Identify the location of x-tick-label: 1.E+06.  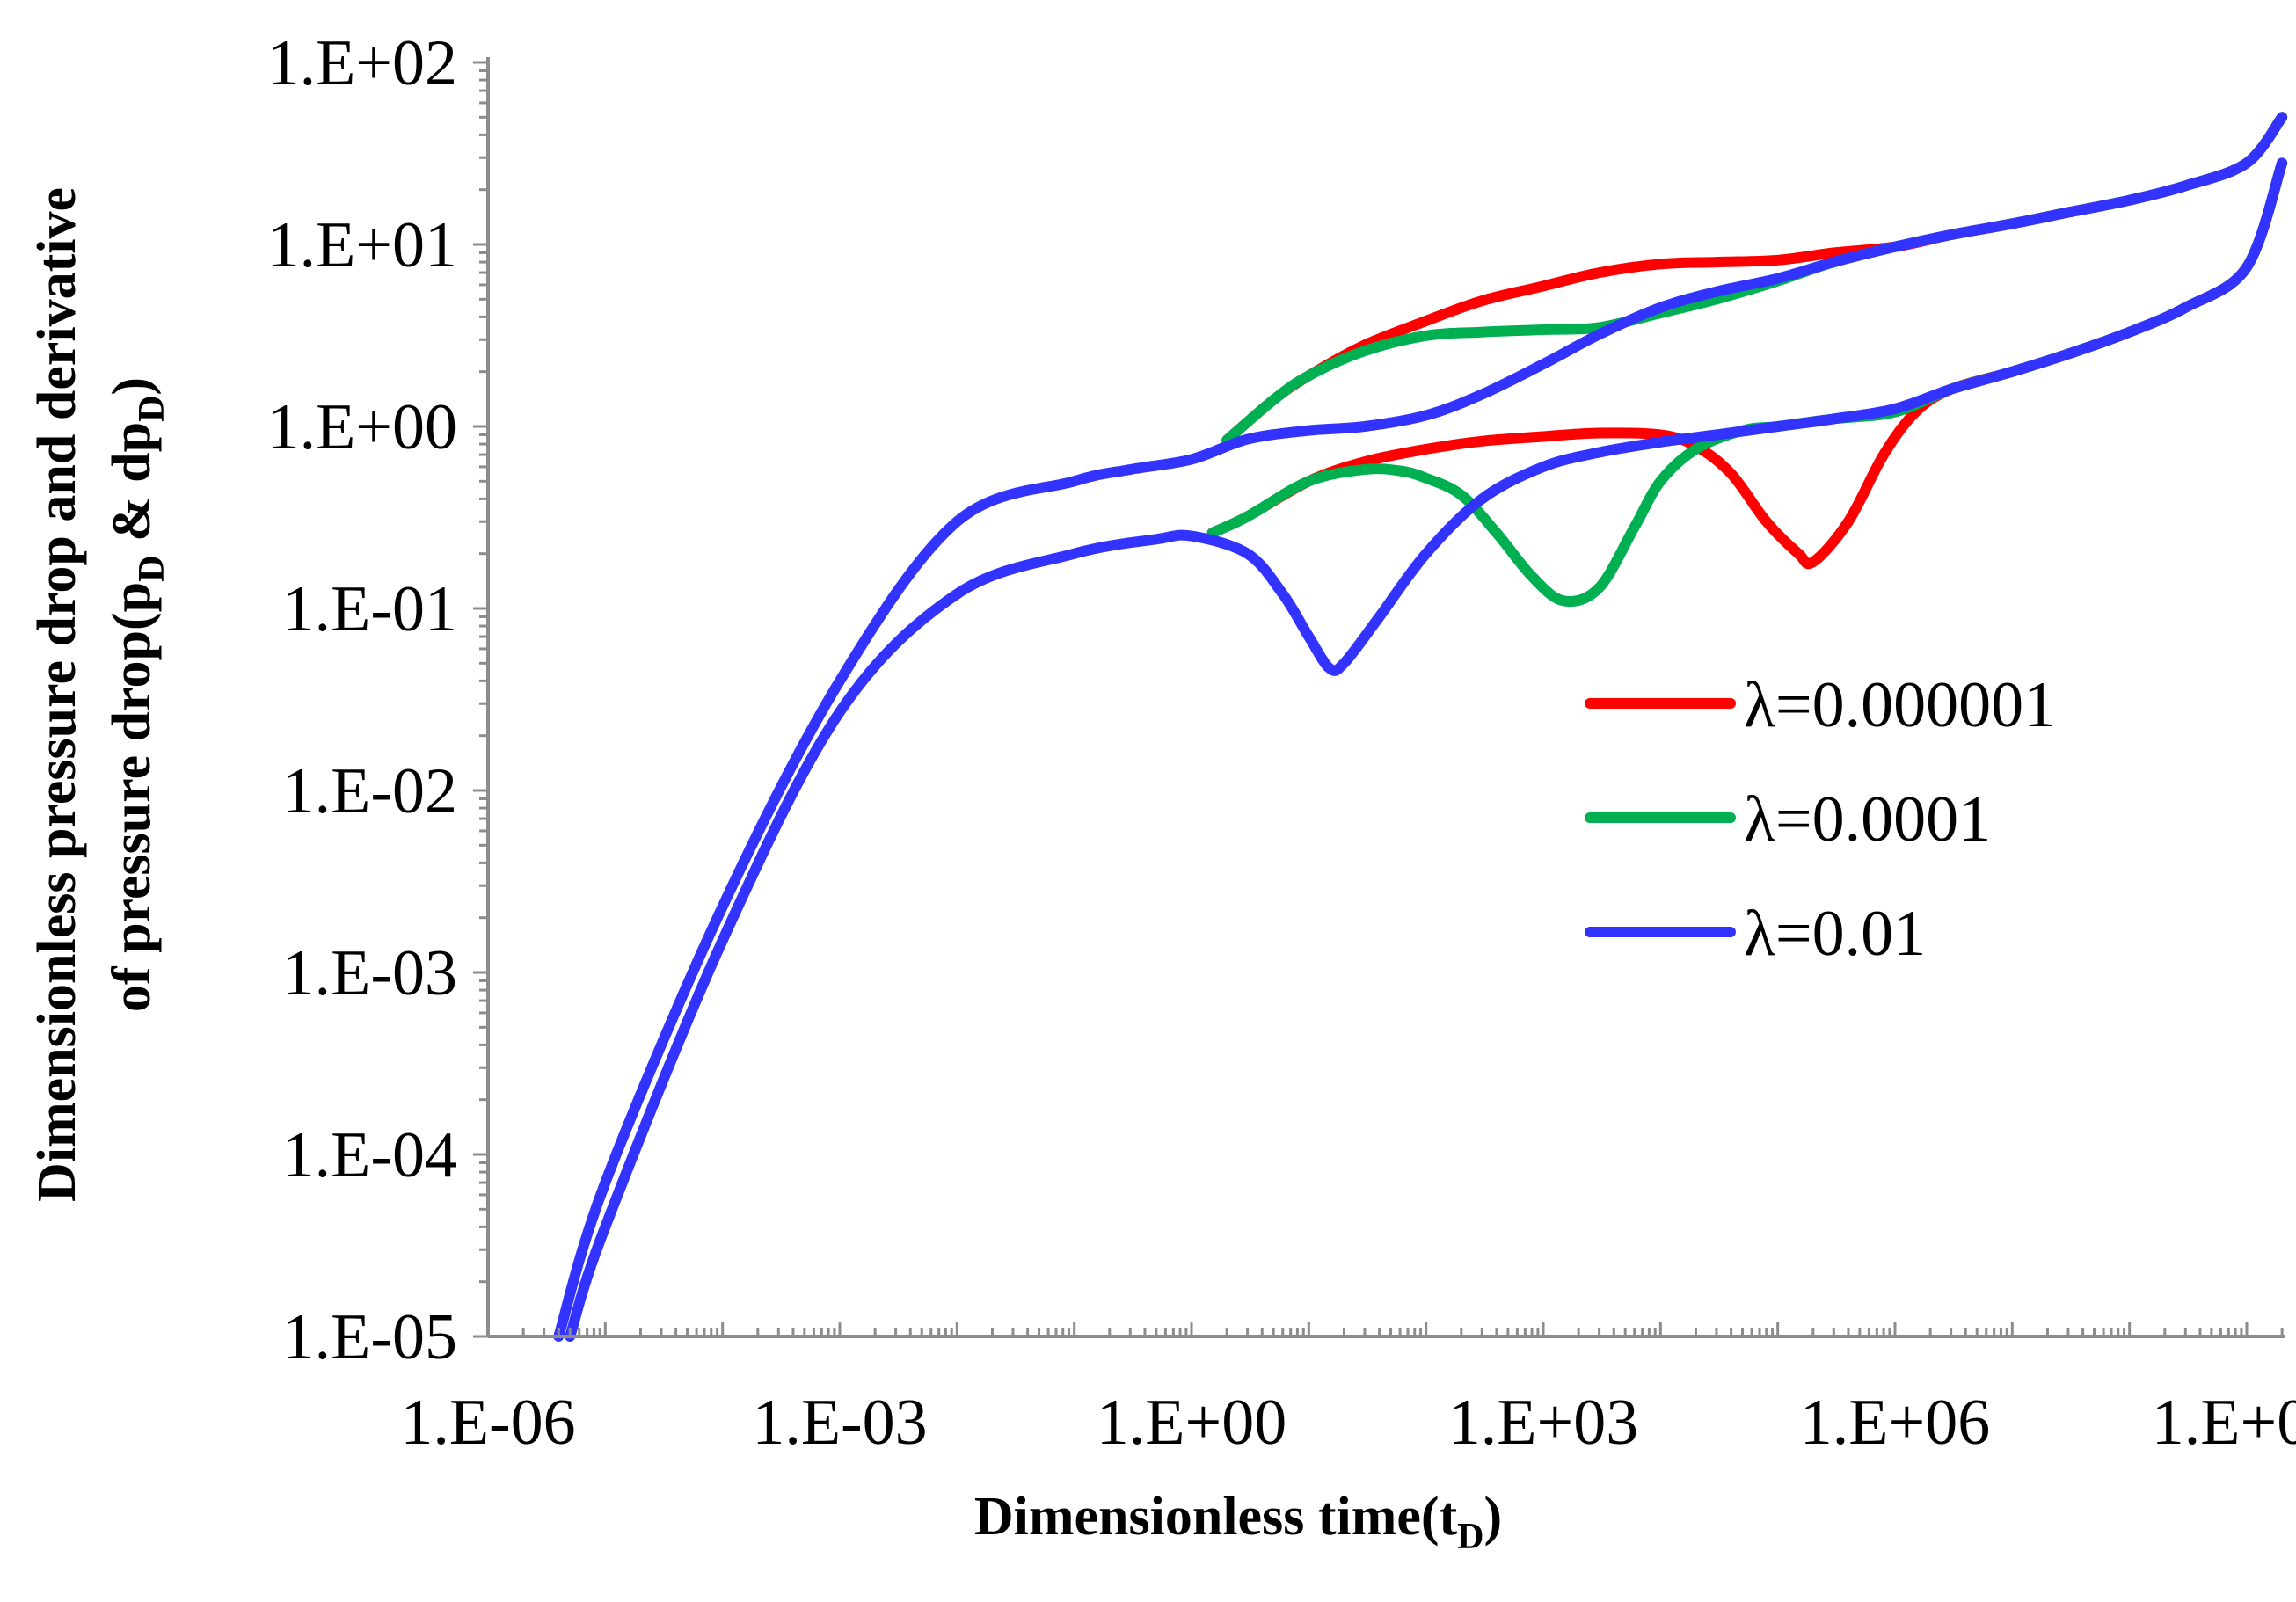
(1895, 1423).